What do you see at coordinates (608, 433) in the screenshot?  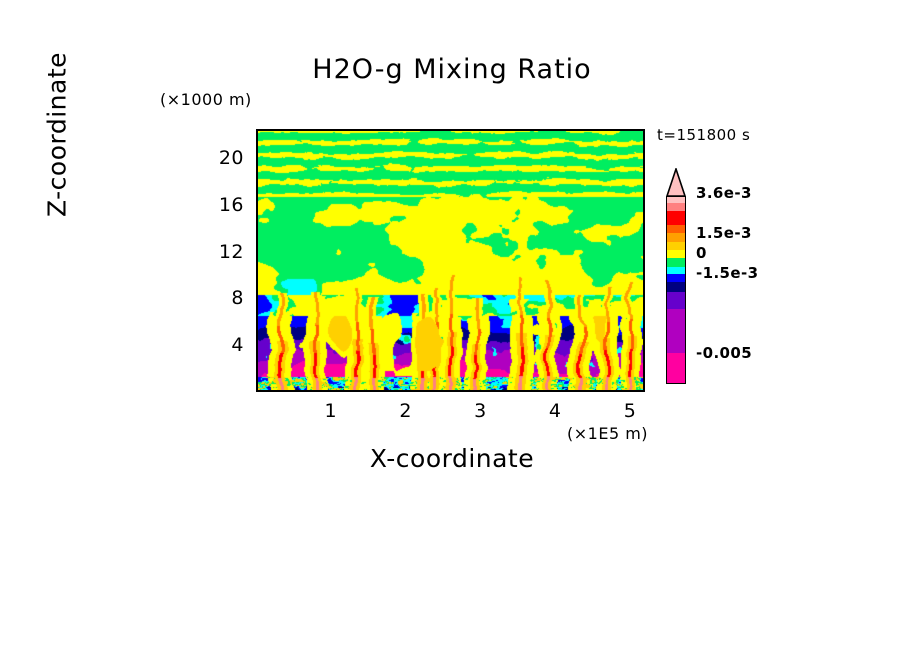 I see `x-axis-units-label: (×1E5 m)` at bounding box center [608, 433].